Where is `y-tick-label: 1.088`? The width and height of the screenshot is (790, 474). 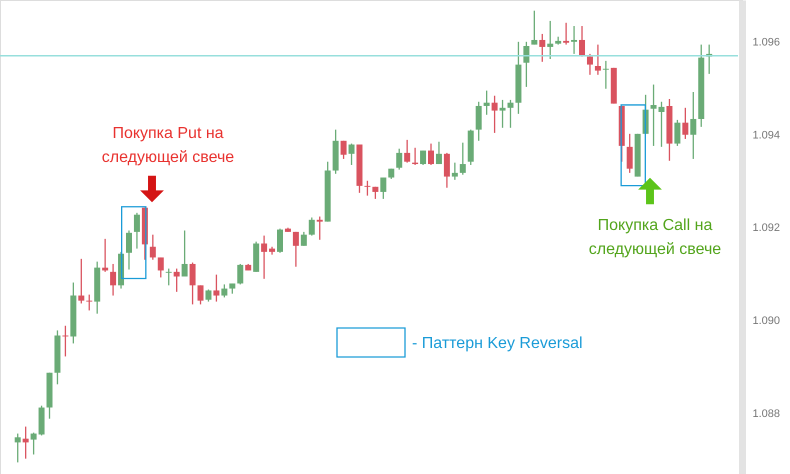
y-tick-label: 1.088 is located at coordinates (766, 414).